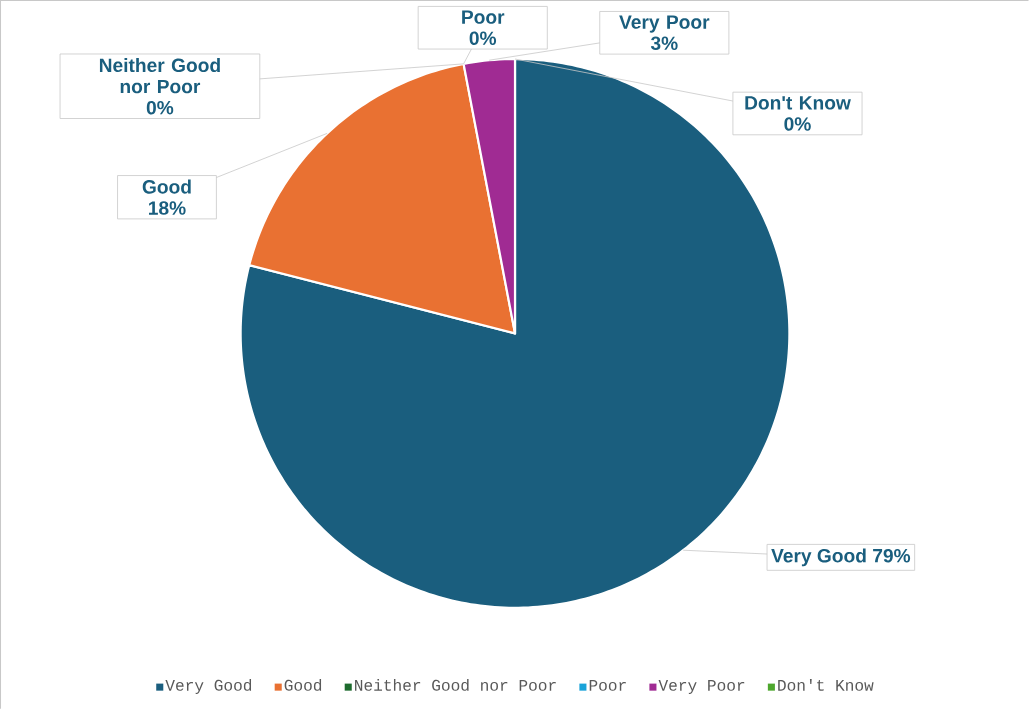 This screenshot has height=709, width=1029. What do you see at coordinates (455, 684) in the screenshot?
I see `legend-label: Neither Good nor Poor` at bounding box center [455, 684].